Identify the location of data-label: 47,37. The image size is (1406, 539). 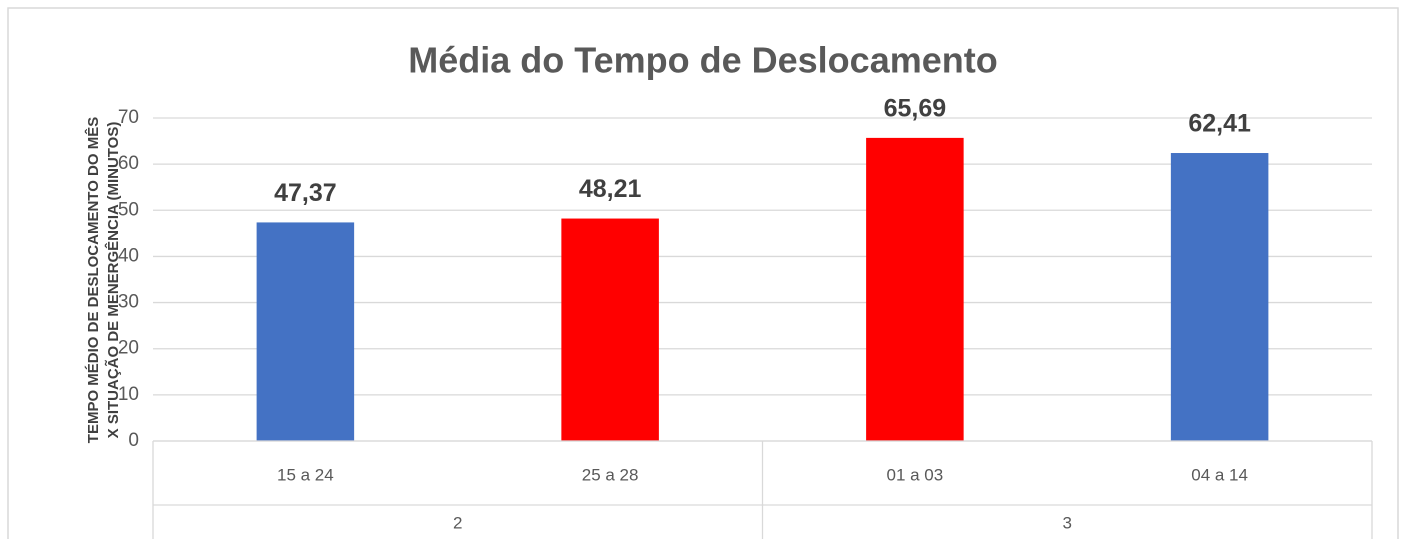
(305, 193).